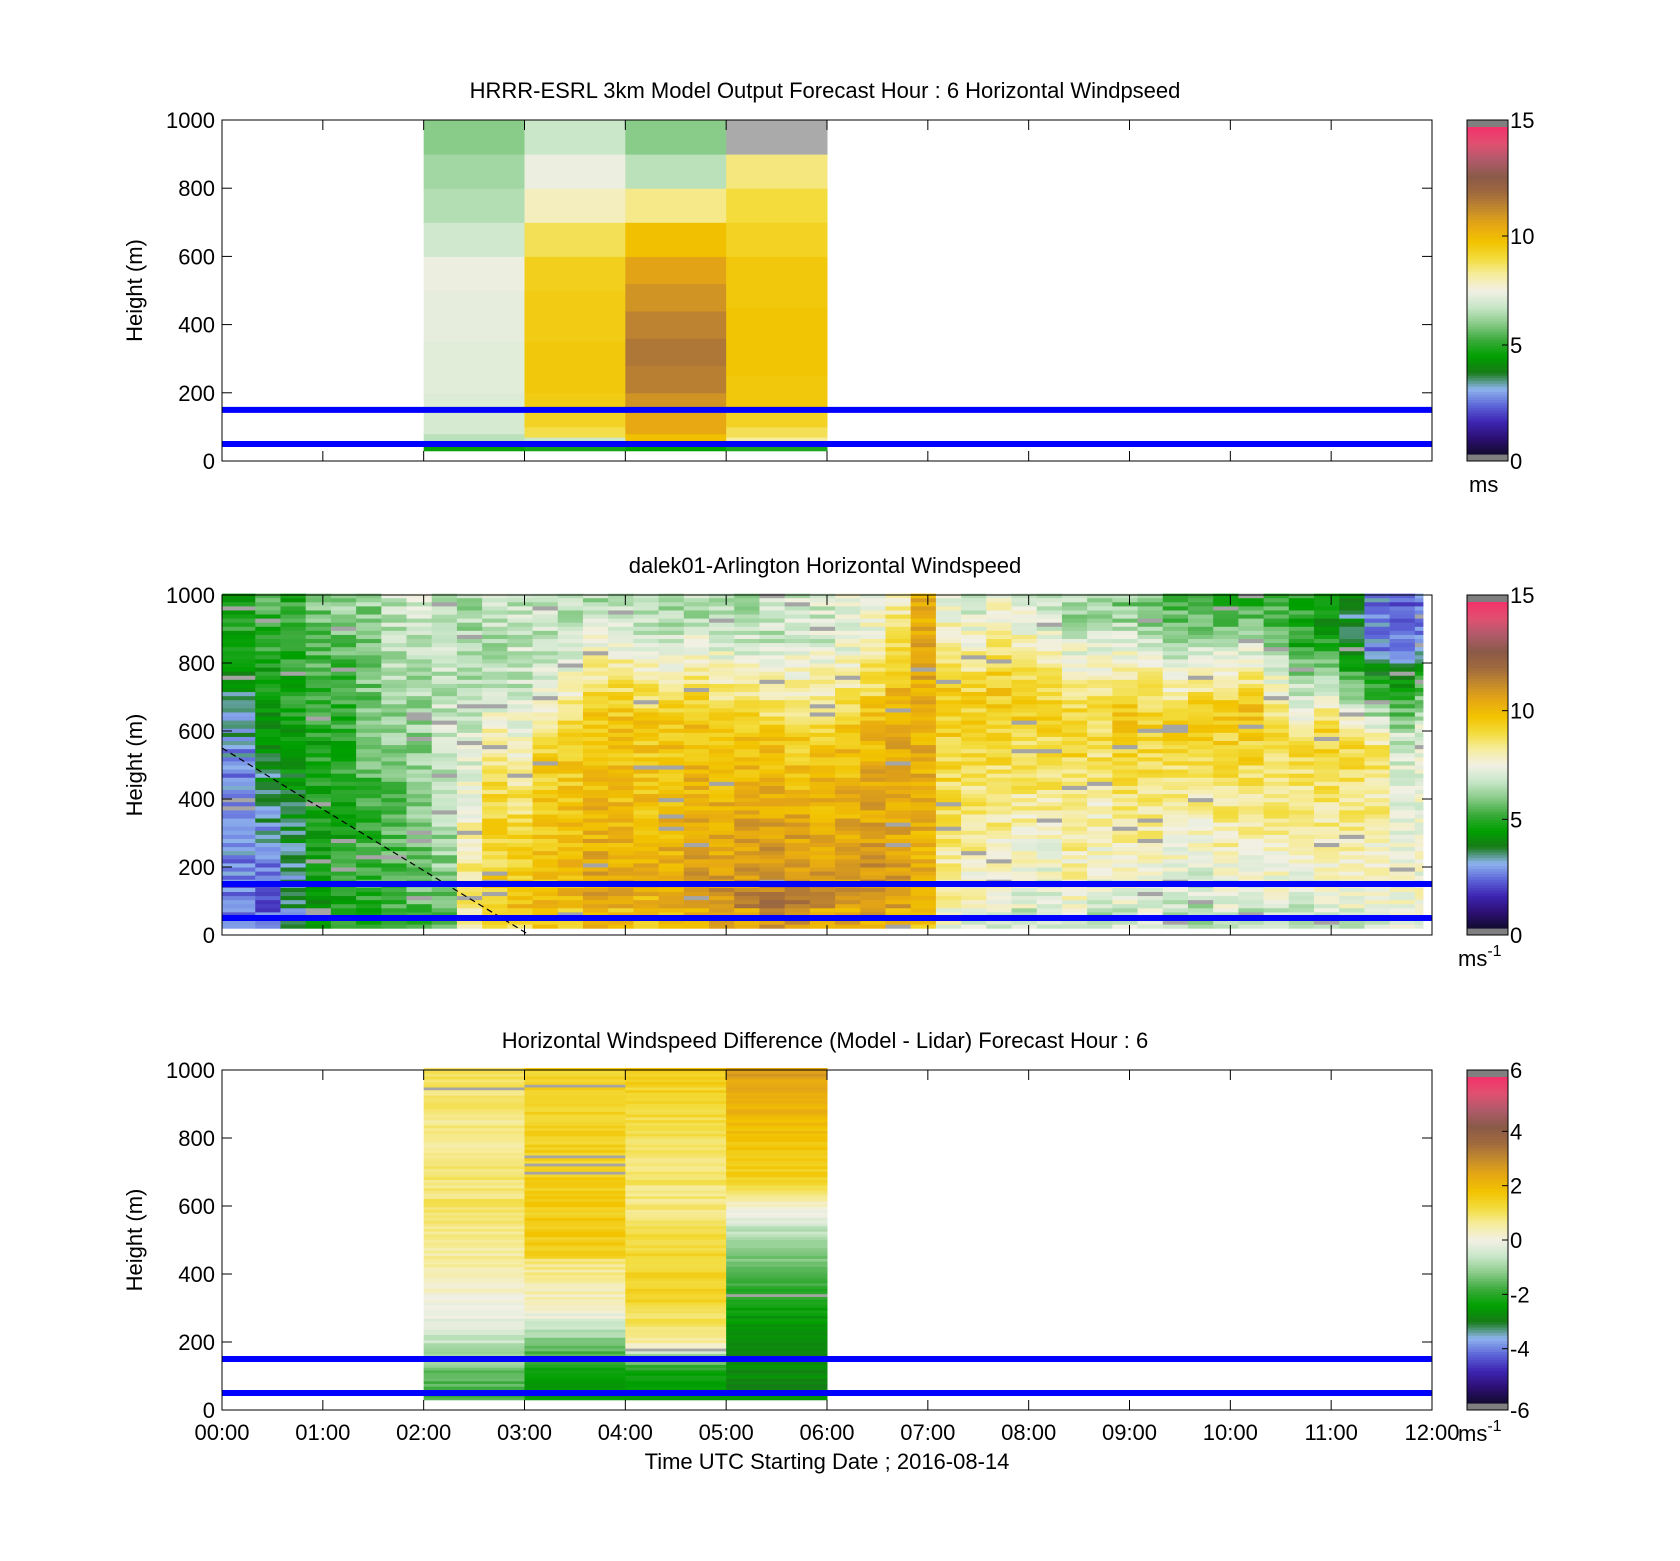  I want to click on x-tick-label: 09:00, so click(1129, 1432).